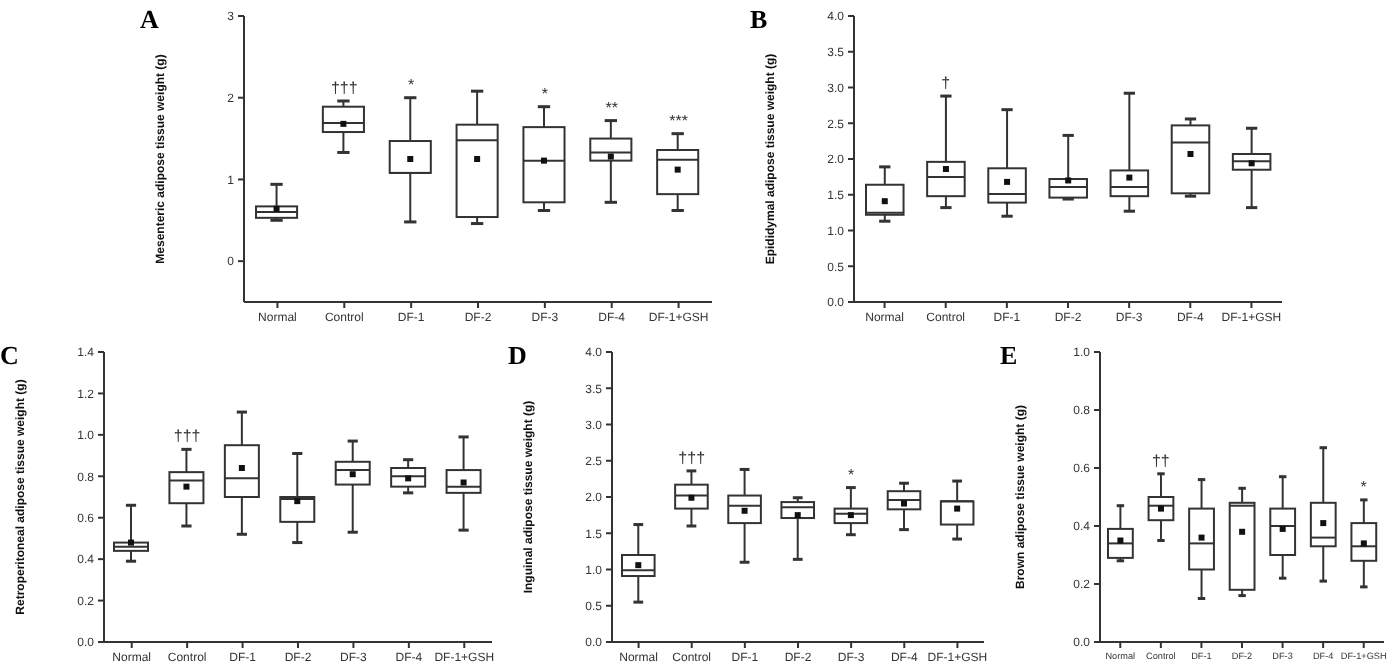  Describe the element at coordinates (9, 356) in the screenshot. I see `chart-title: C` at that location.